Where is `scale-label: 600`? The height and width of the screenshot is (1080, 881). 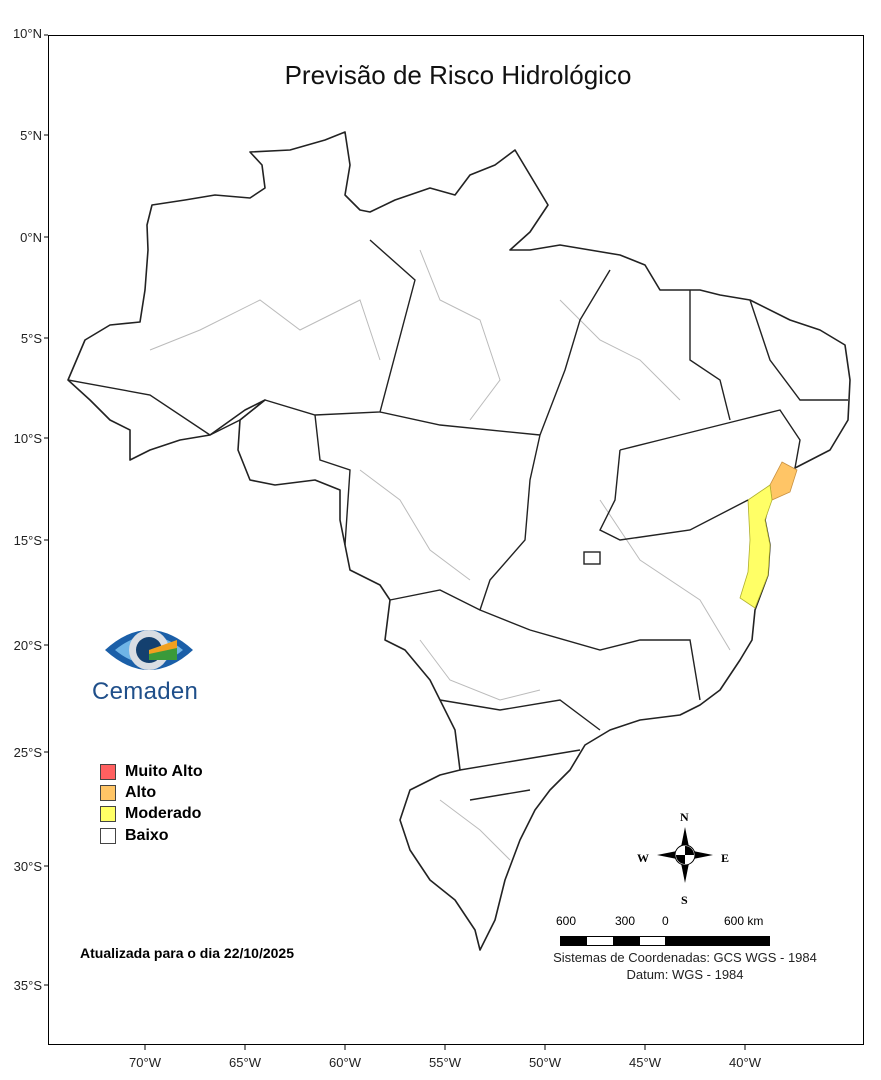 scale-label: 600 is located at coordinates (566, 921).